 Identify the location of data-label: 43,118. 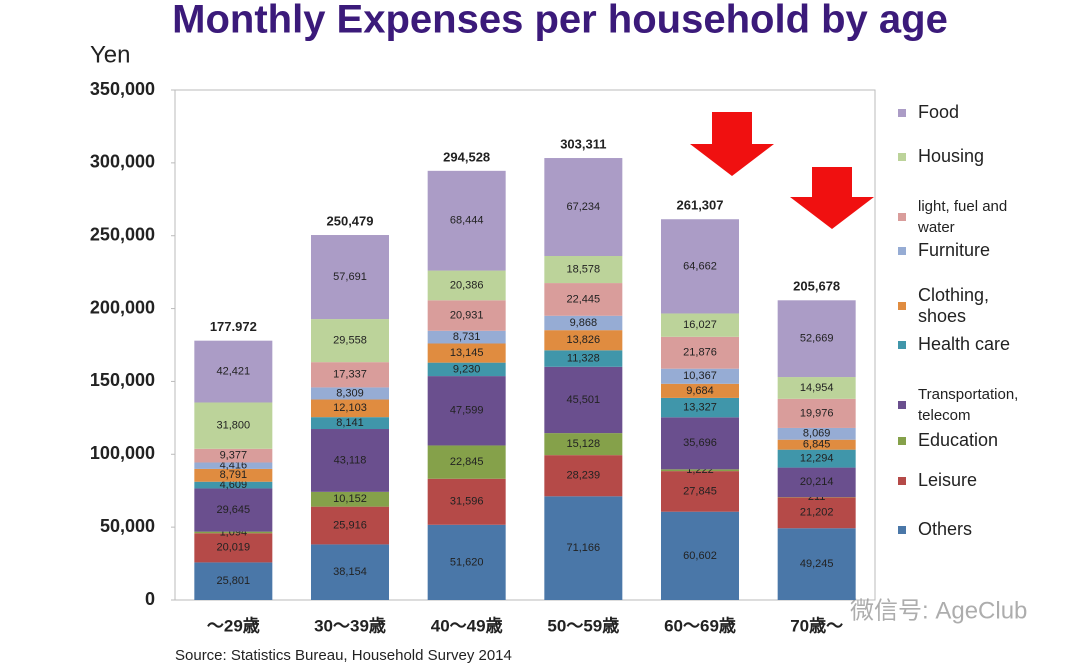
(350, 460).